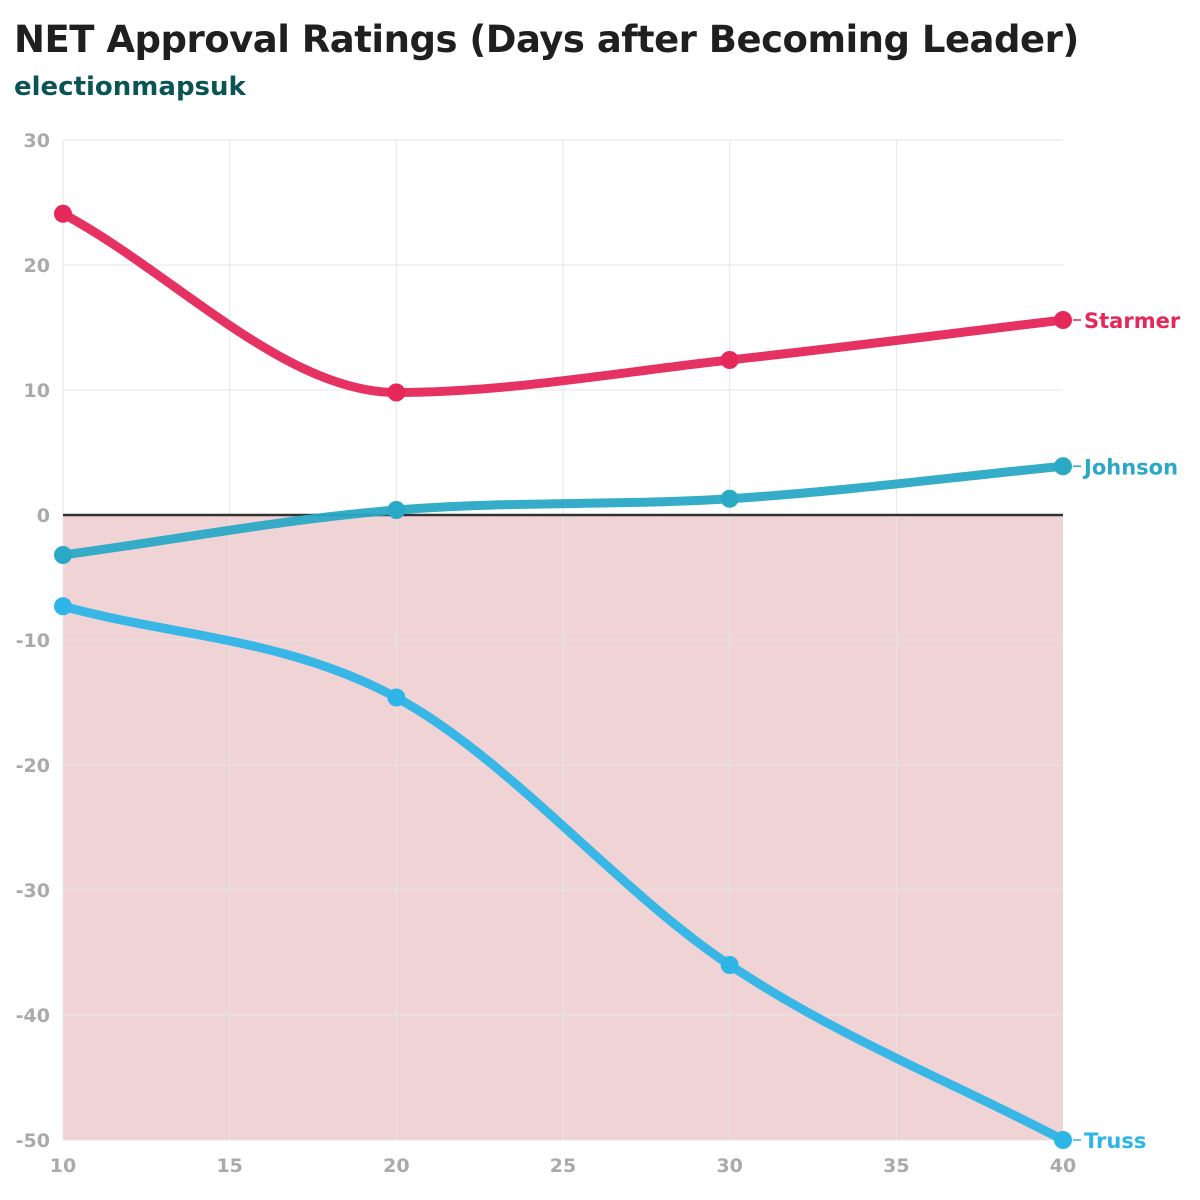  I want to click on y-tick-label: 0, so click(43, 516).